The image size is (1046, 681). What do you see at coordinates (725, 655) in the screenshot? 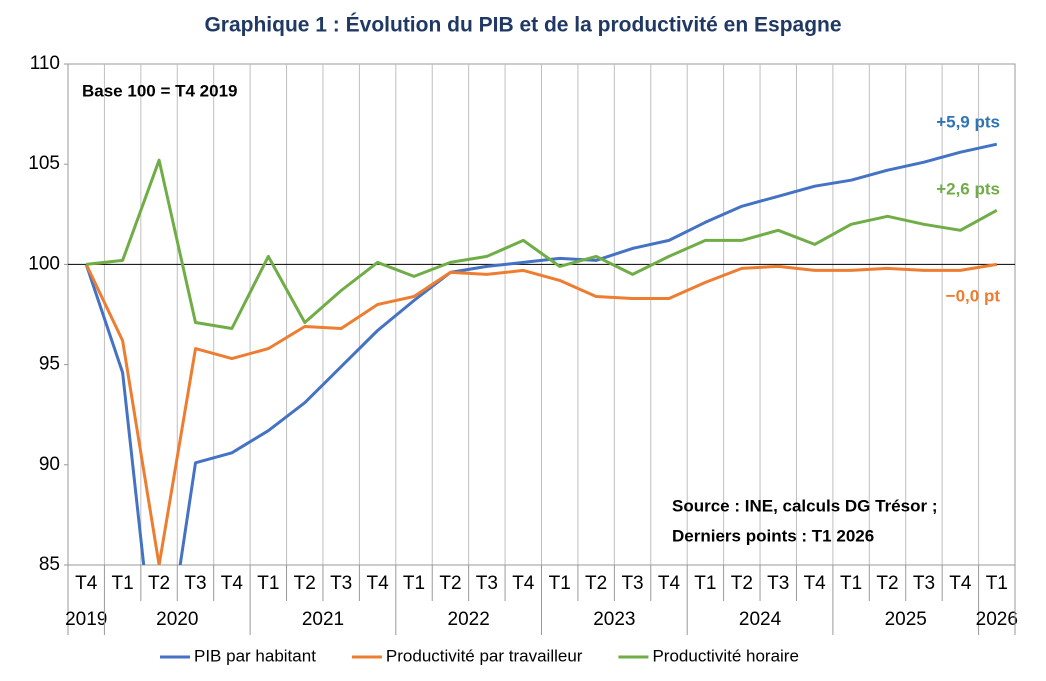
I see `legend-label: Productivité horaire` at bounding box center [725, 655].